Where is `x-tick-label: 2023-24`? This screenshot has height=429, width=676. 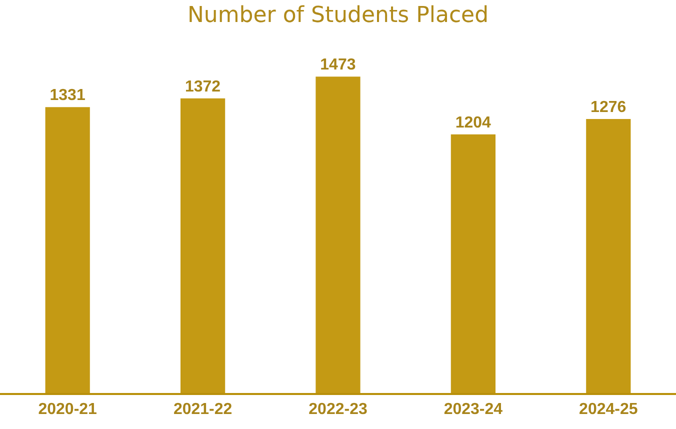
x-tick-label: 2023-24 is located at coordinates (473, 409).